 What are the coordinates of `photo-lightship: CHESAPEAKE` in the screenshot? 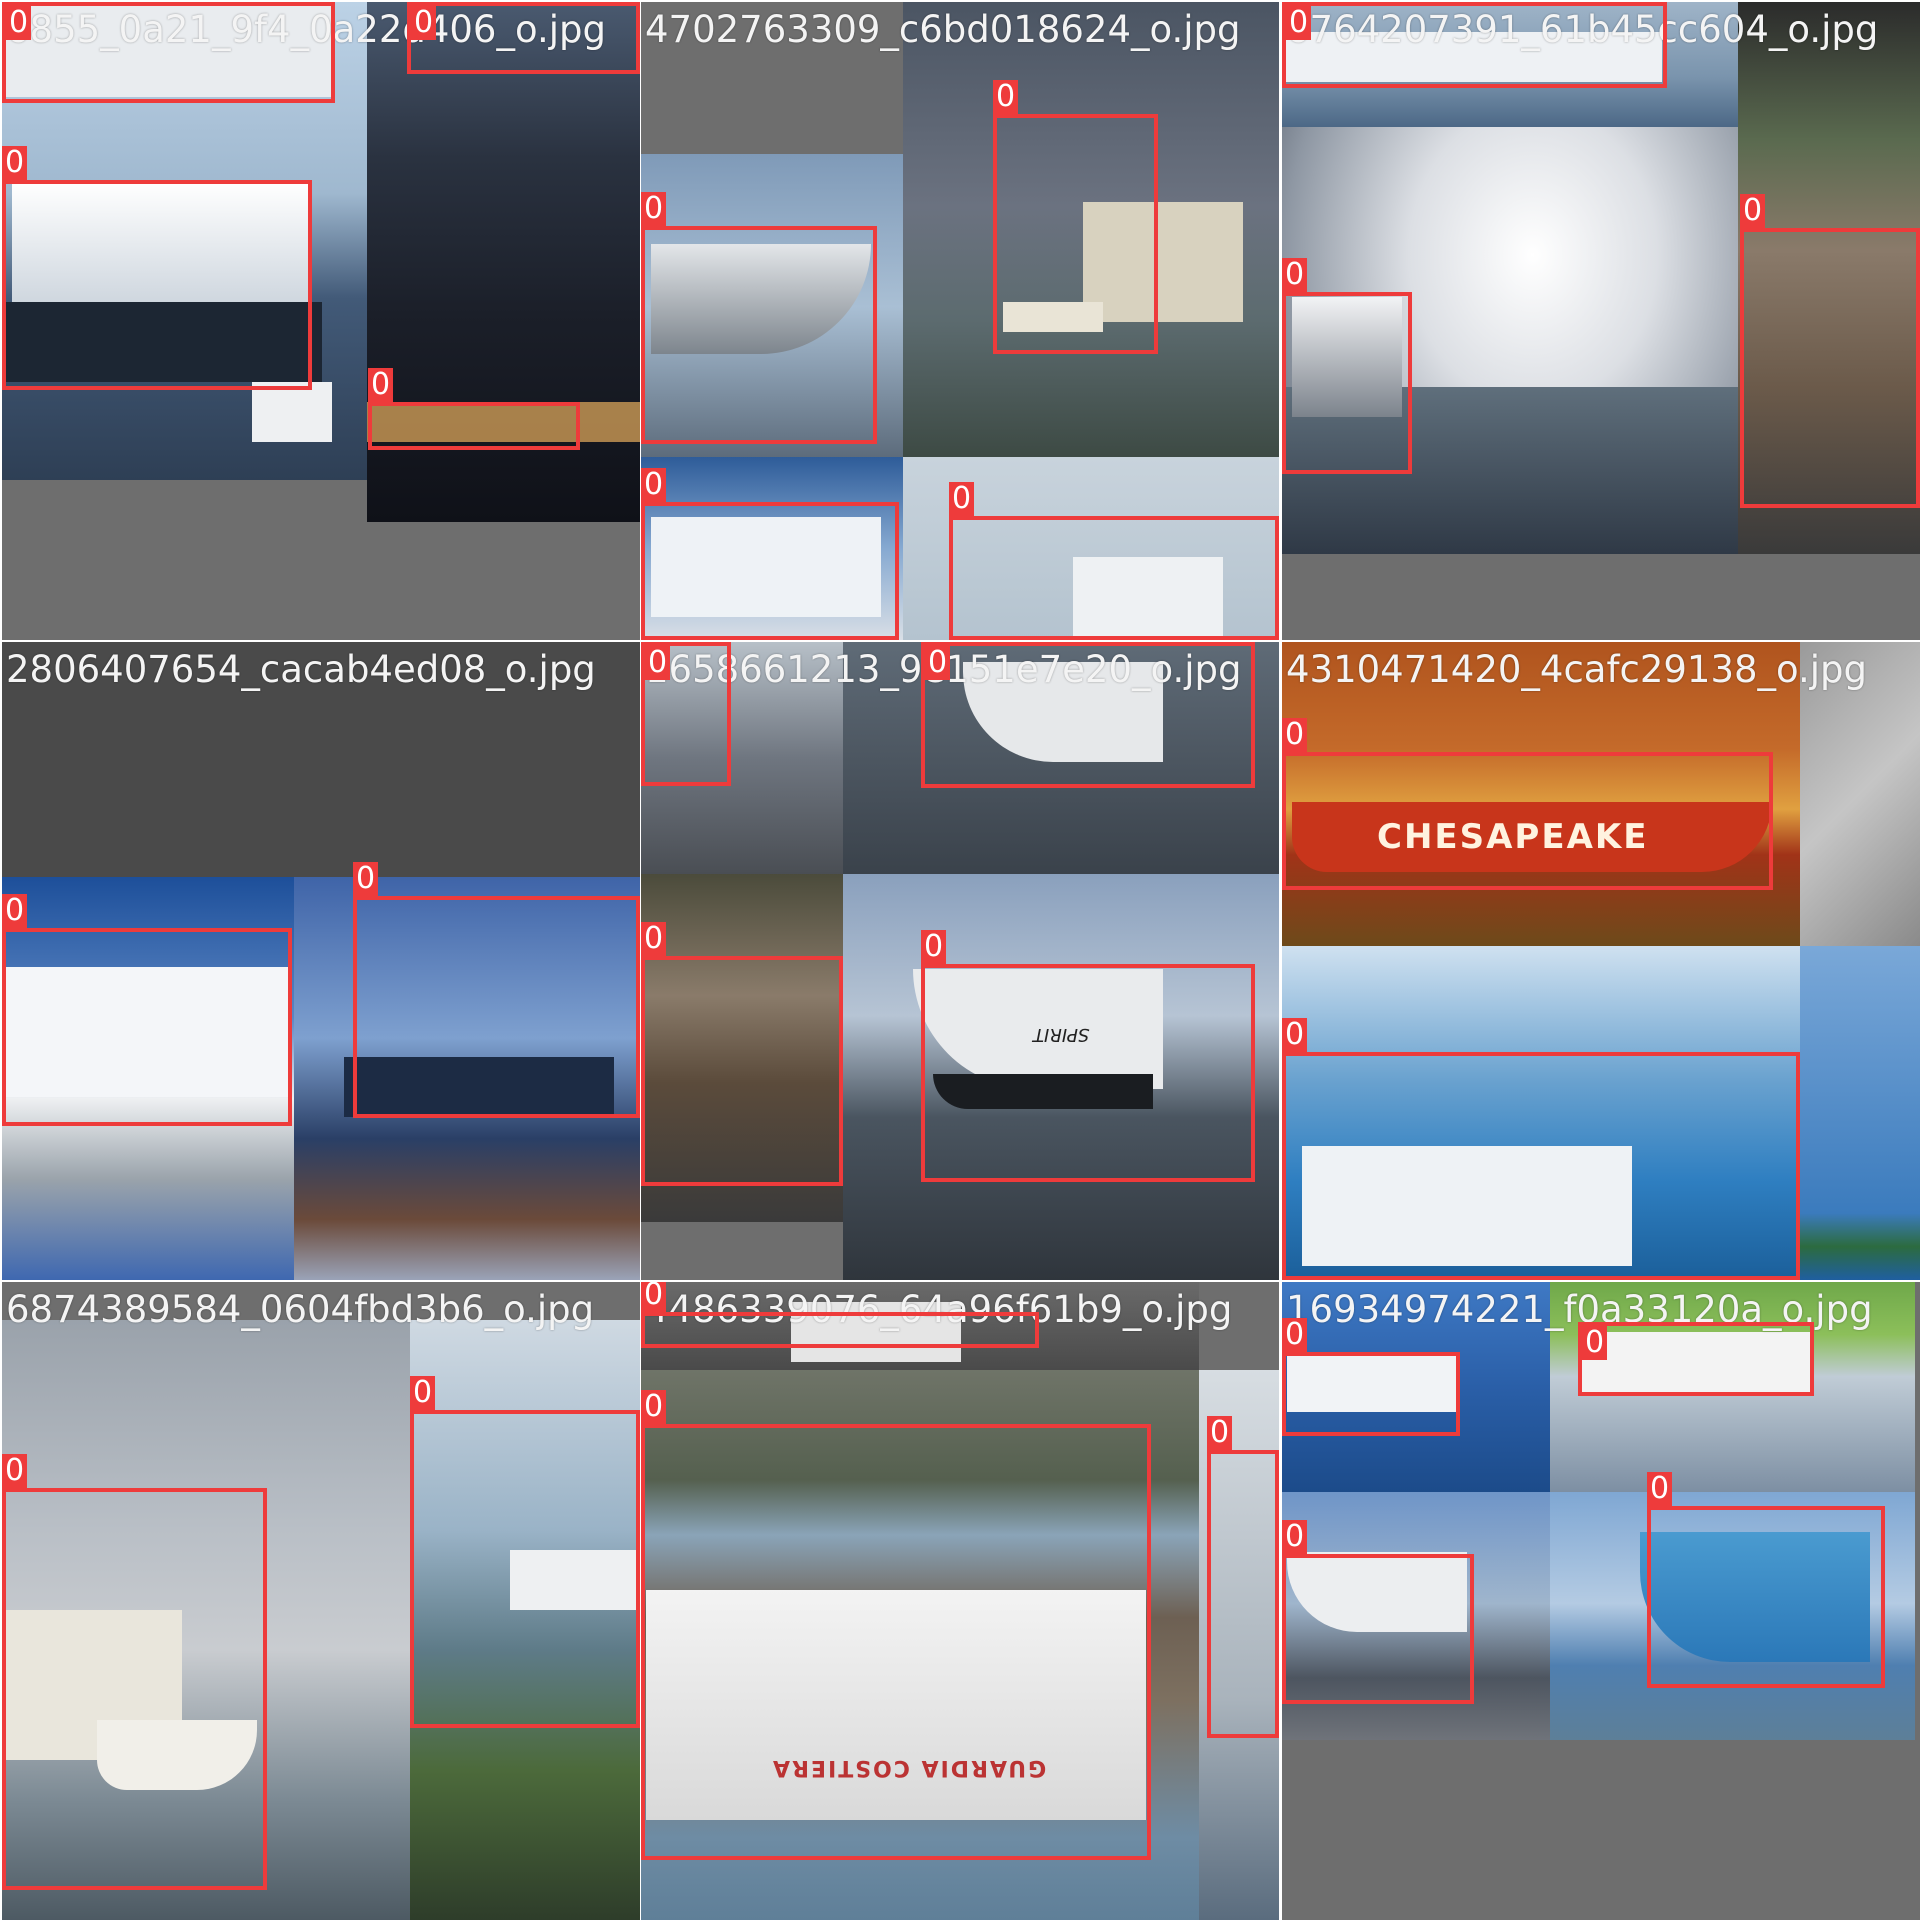 It's located at (1541, 794).